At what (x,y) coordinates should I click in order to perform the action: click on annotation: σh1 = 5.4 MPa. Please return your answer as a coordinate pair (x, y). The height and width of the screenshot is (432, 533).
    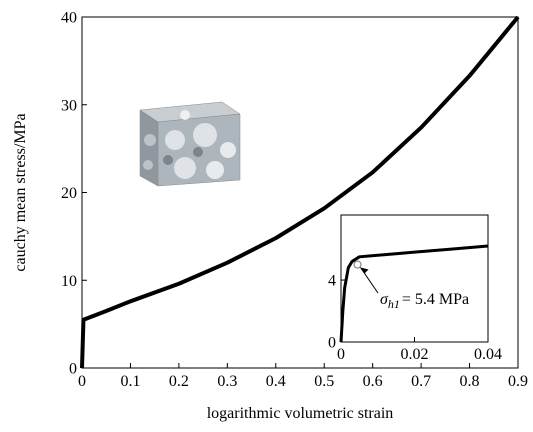
    Looking at the image, I should click on (424, 301).